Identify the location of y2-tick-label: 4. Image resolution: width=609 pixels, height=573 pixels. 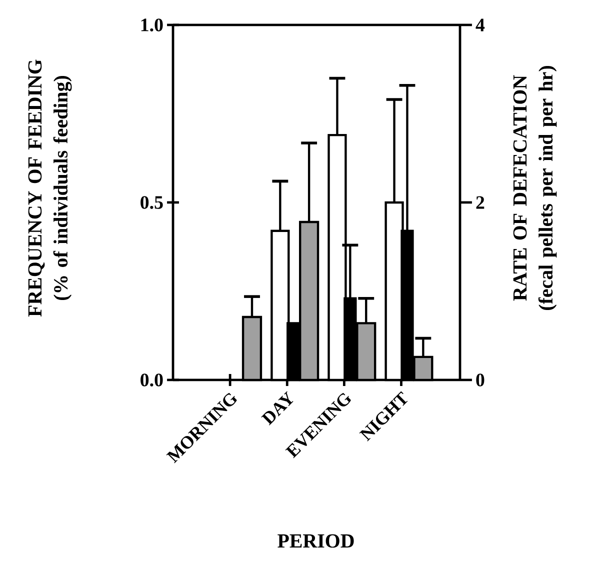
(480, 25).